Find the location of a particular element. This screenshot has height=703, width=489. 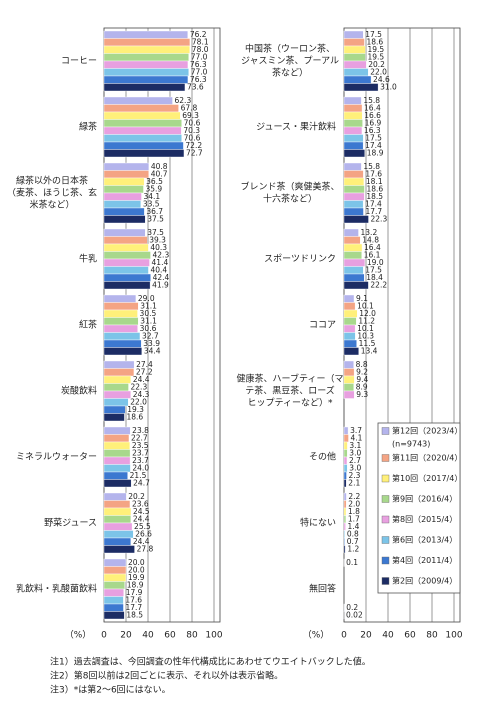

category-label: テ茶、黒豆茶、ローズ is located at coordinates (290, 391).